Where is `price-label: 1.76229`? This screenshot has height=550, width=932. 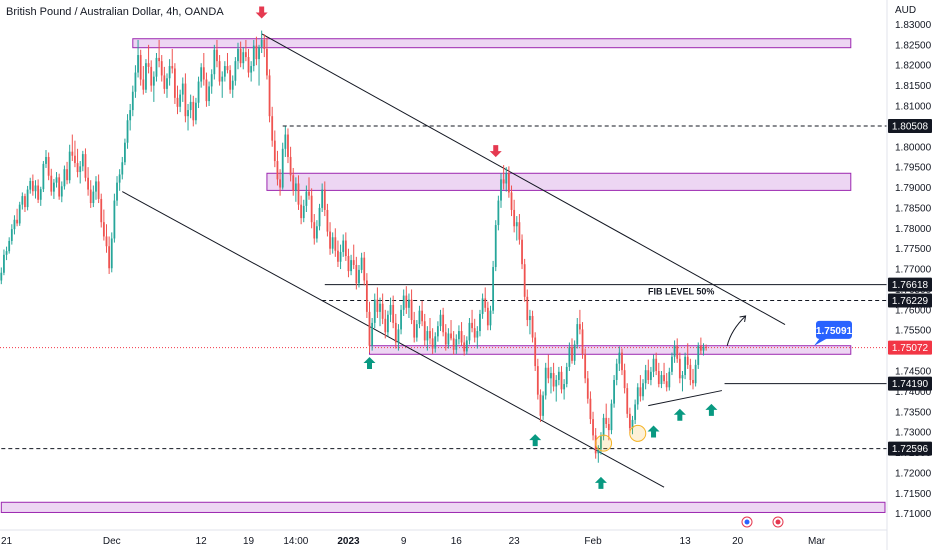
price-label: 1.76229 is located at coordinates (910, 300).